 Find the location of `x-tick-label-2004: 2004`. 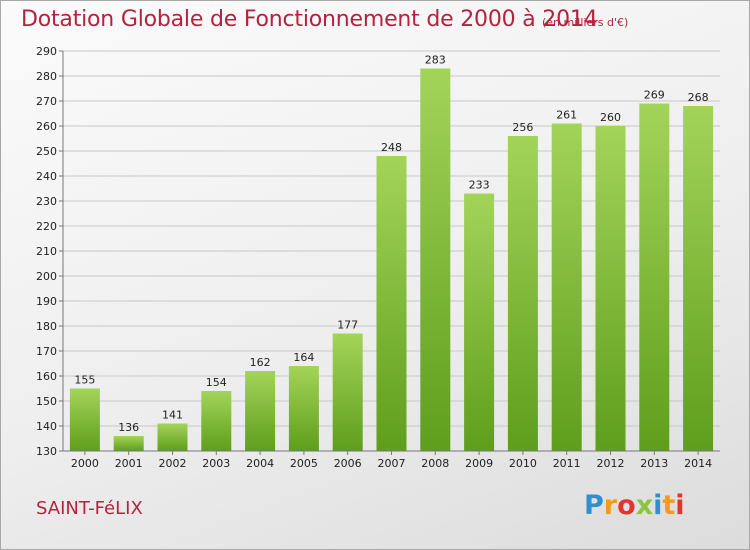

x-tick-label-2004: 2004 is located at coordinates (260, 463).